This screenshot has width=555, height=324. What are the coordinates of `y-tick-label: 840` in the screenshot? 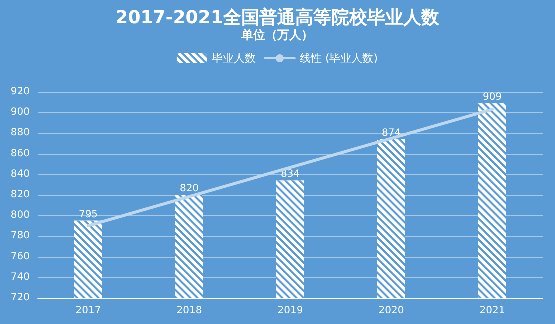 It's located at (20, 174).